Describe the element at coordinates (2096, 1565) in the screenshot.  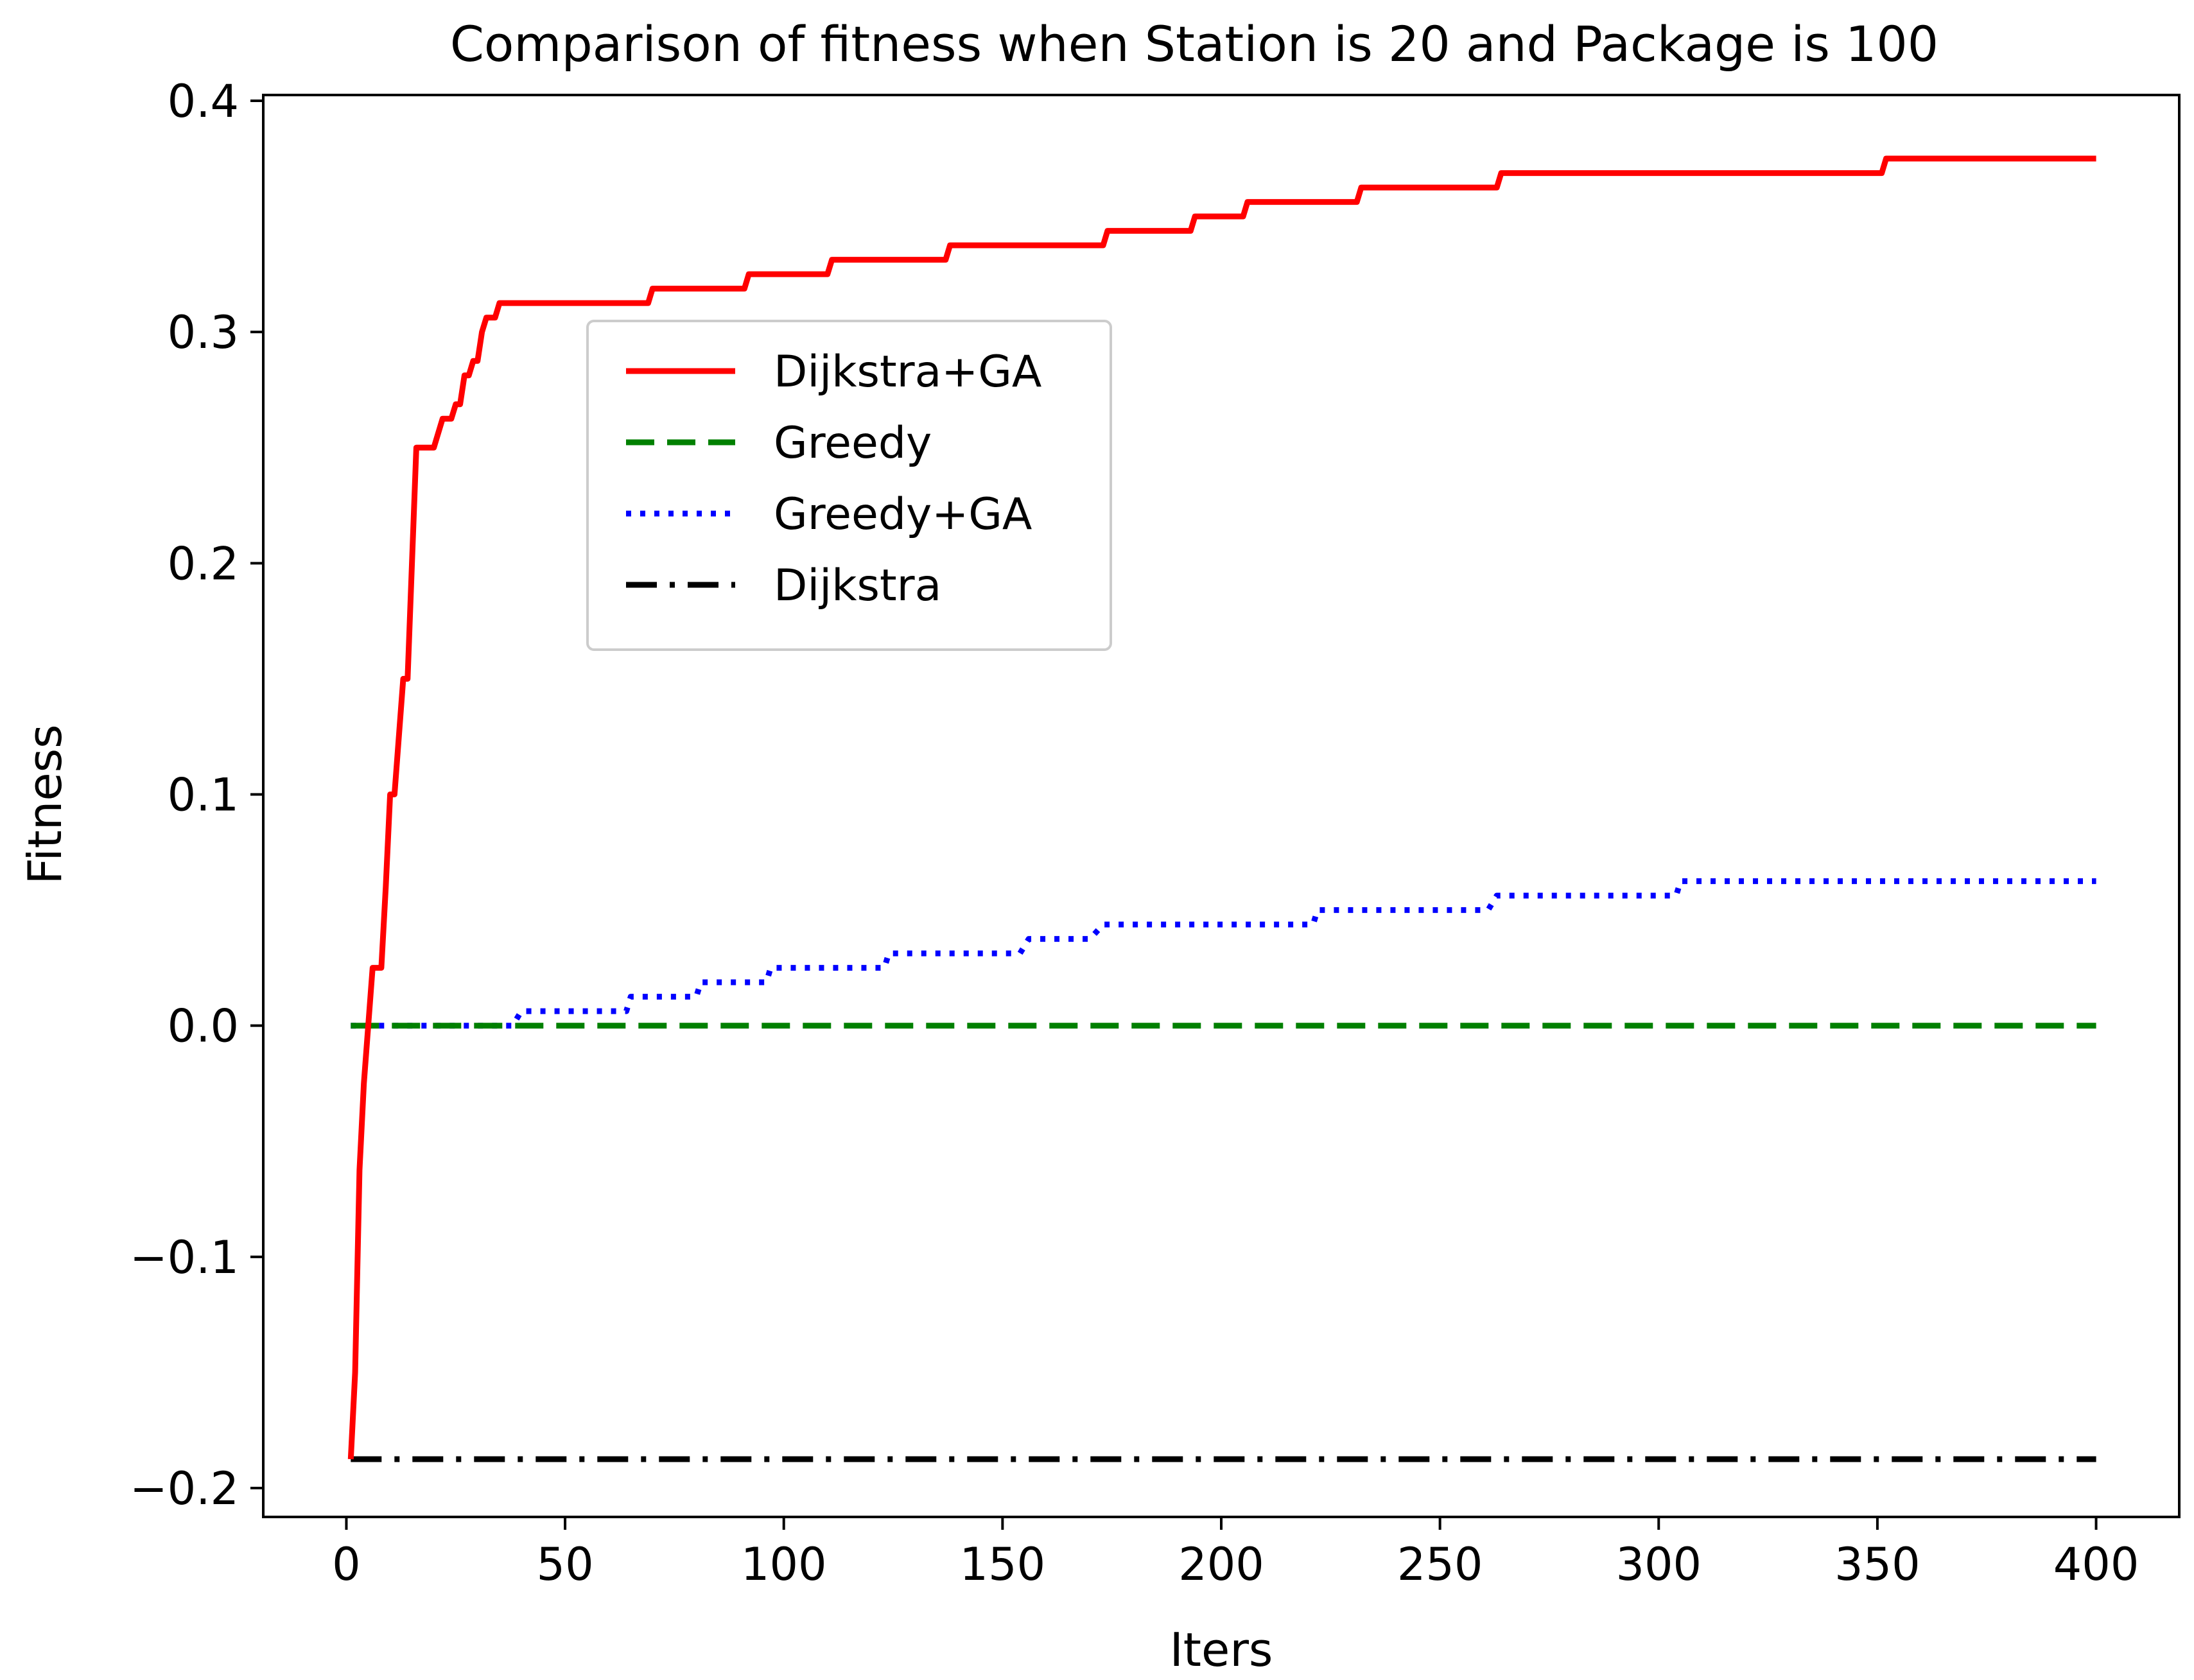
I see `x-tick-label: 400` at that location.